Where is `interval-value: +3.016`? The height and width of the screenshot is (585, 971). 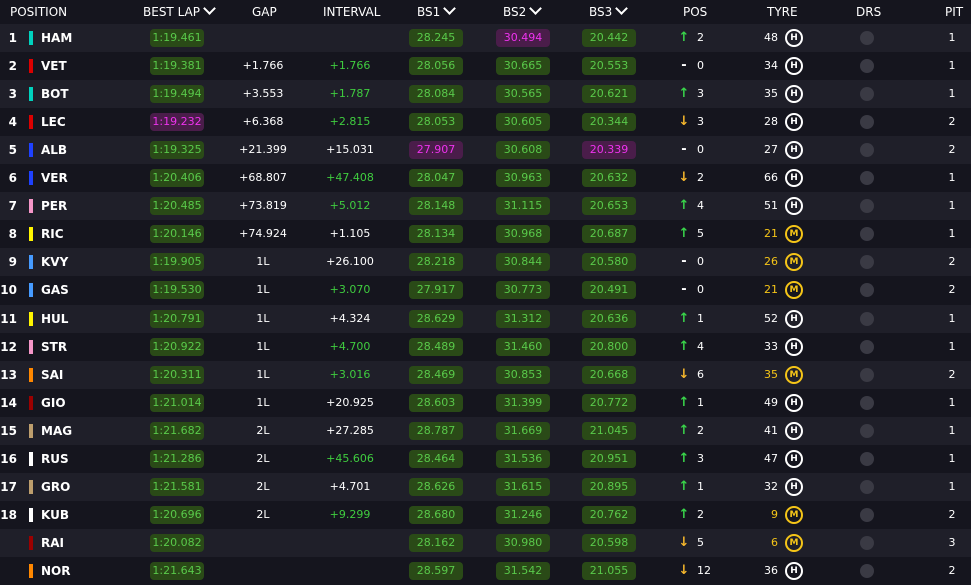 interval-value: +3.016 is located at coordinates (350, 374).